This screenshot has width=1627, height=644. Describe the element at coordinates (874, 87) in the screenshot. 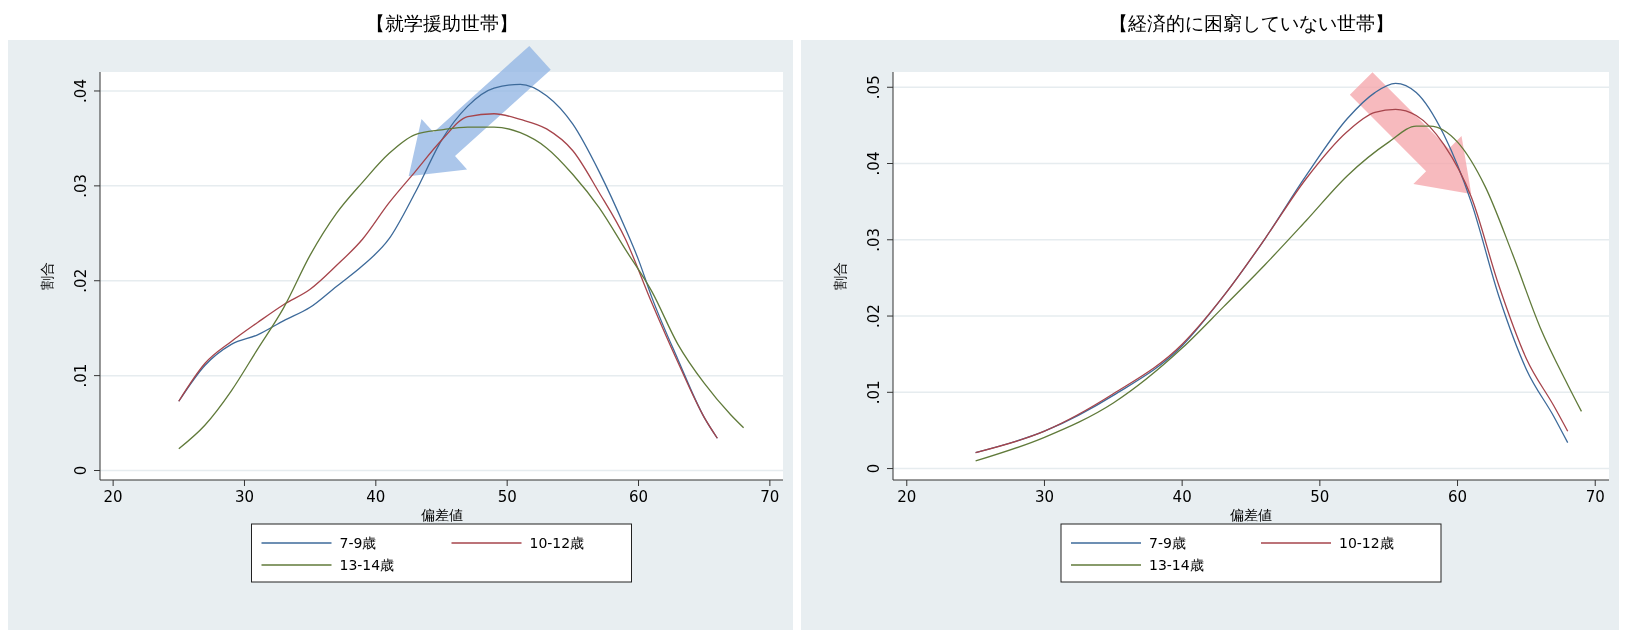

I see `y-tick-label: .05` at that location.